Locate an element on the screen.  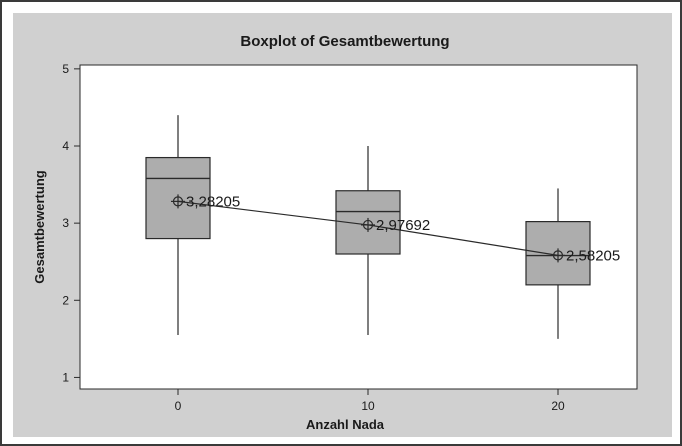
mean-label: 2,58205 is located at coordinates (593, 255).